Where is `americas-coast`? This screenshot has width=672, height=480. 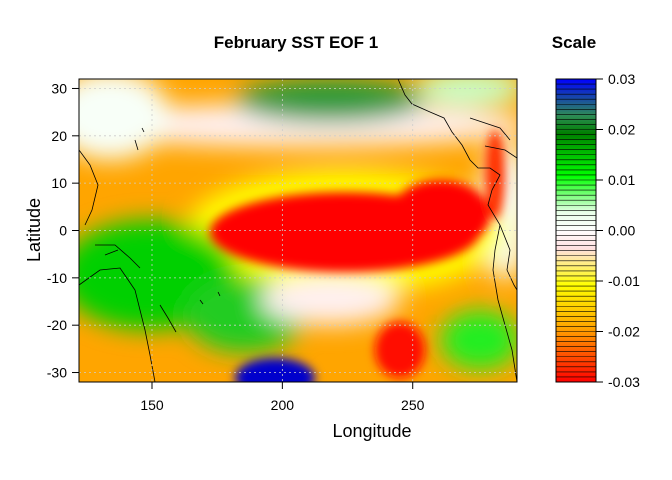 americas-coast is located at coordinates (457, 185).